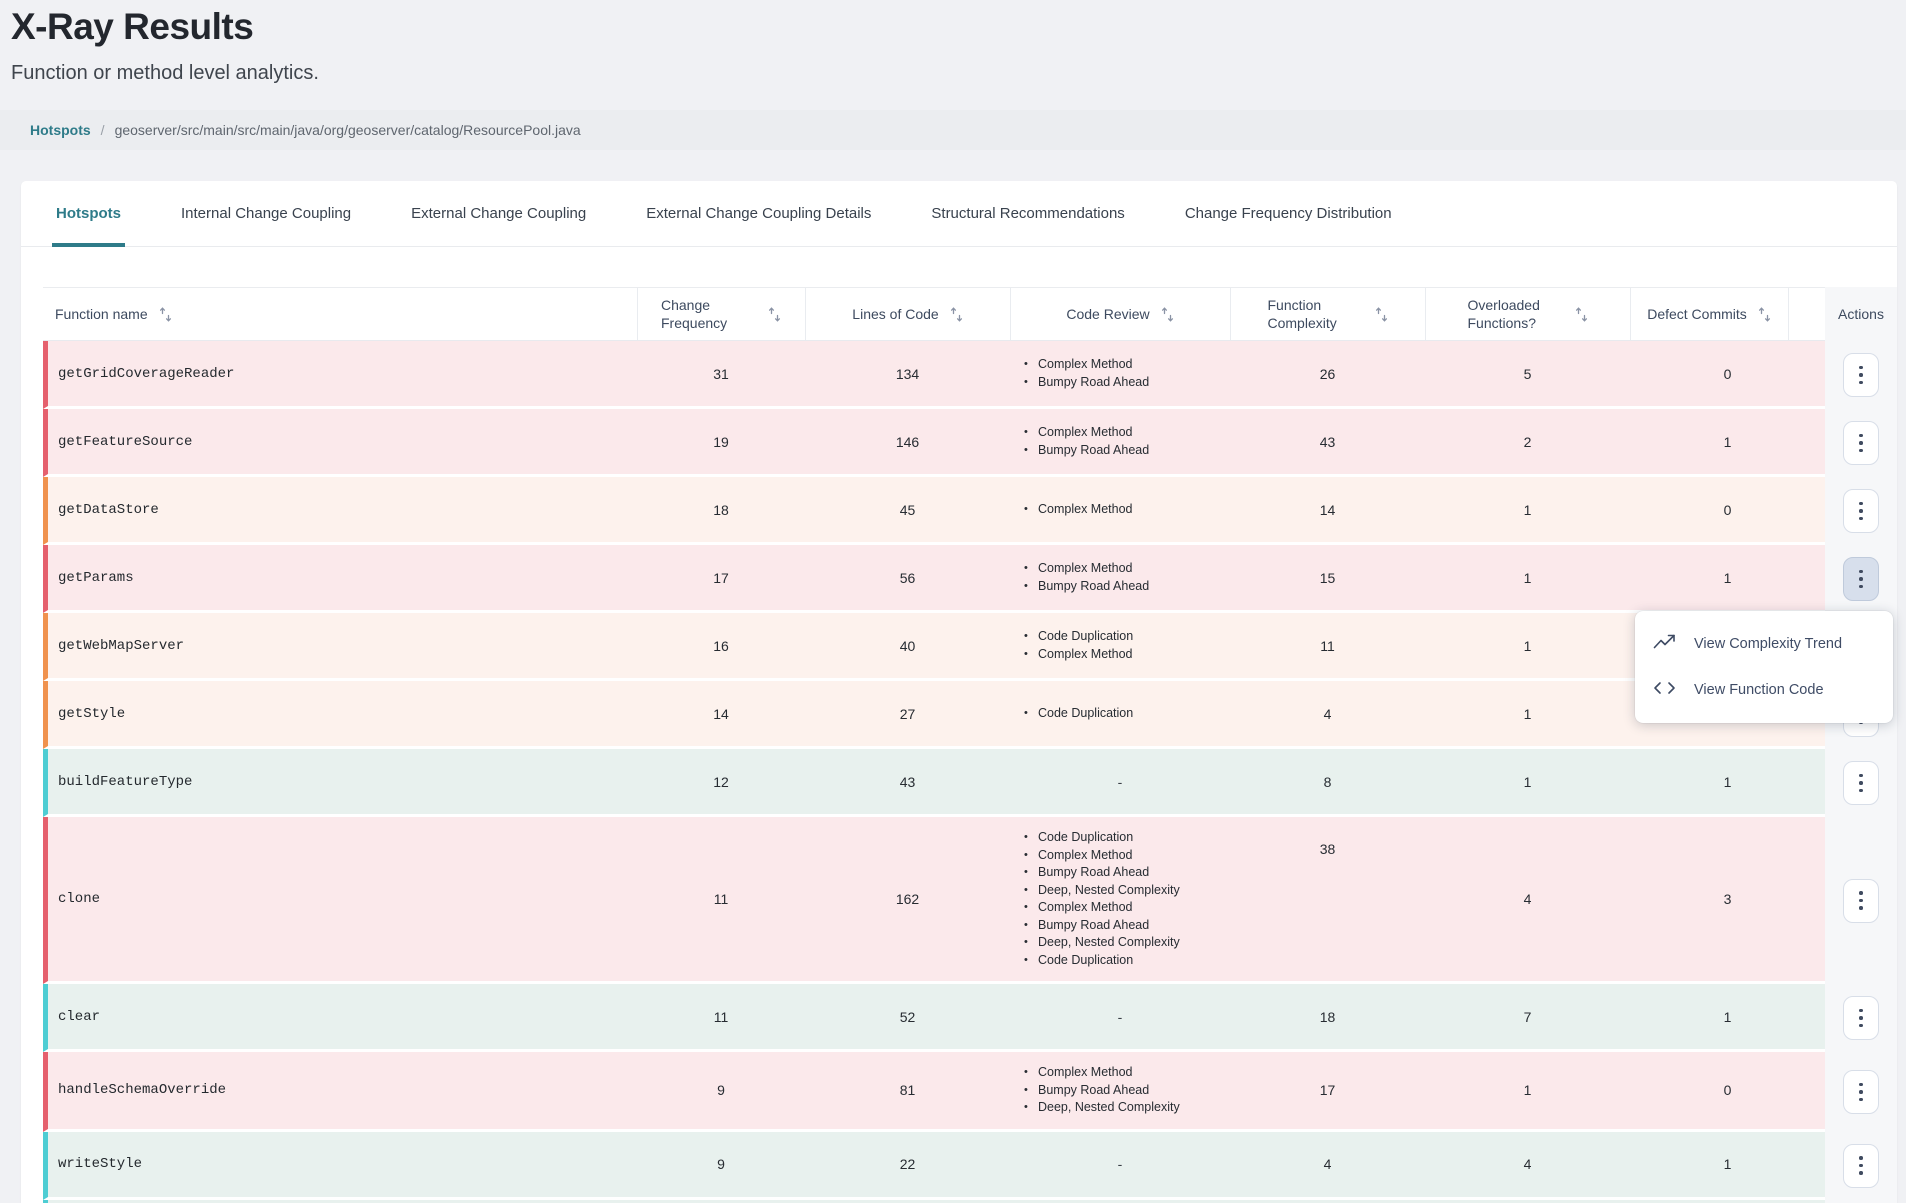 Image resolution: width=1906 pixels, height=1203 pixels. I want to click on column-header-code-review: Code Review, so click(1120, 314).